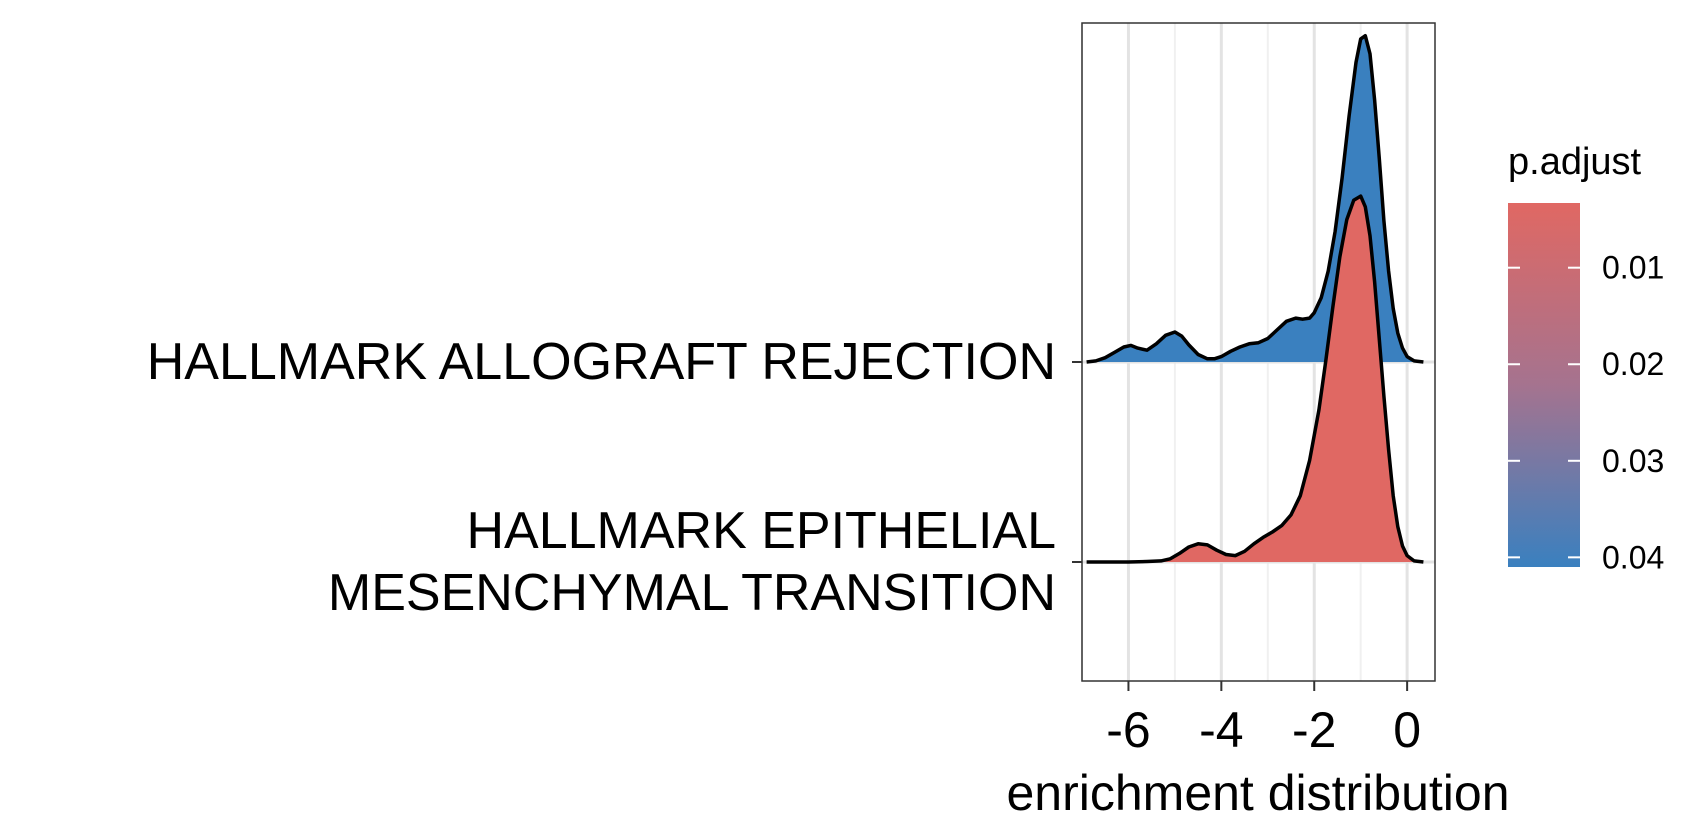 This screenshot has height=835, width=1695. What do you see at coordinates (1633, 557) in the screenshot?
I see `legend-tick-label: 0.04` at bounding box center [1633, 557].